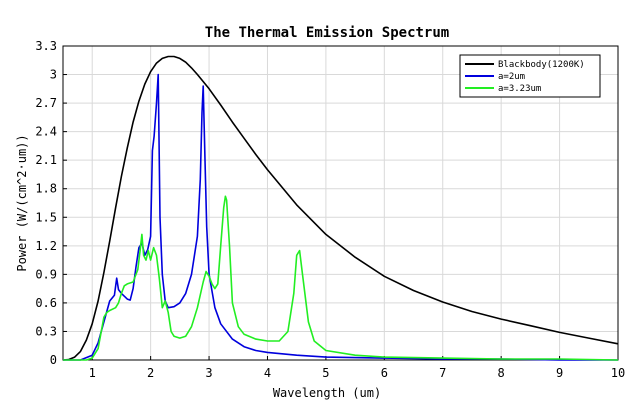 This screenshot has height=418, width=640. I want to click on legend: Blackbody(1200K) a=2um a=3.23um, so click(530, 76).